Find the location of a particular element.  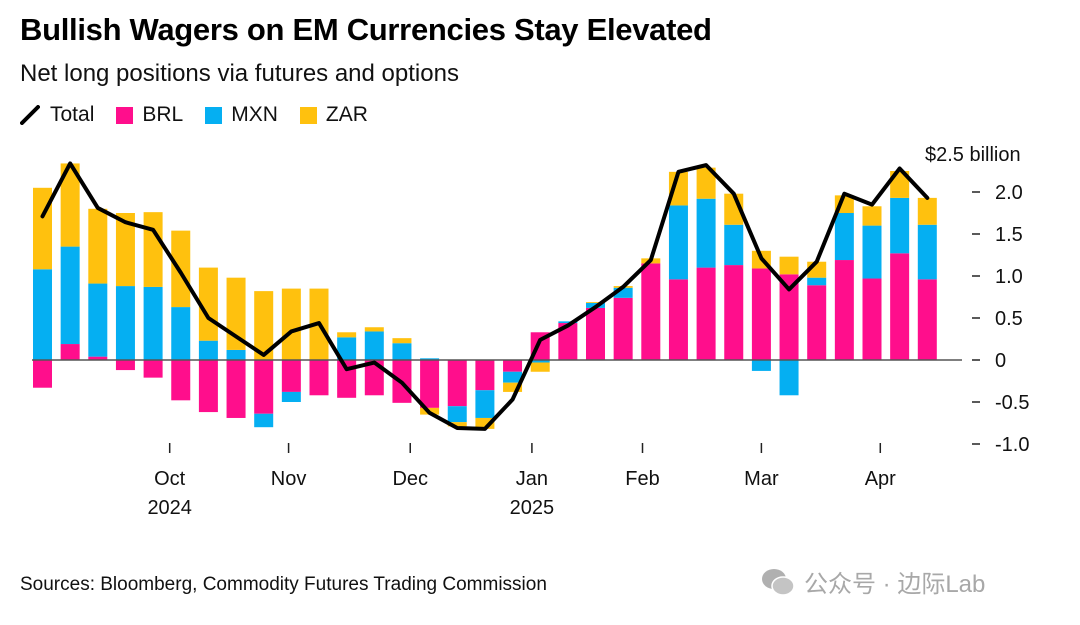

x-tick-label: Nov is located at coordinates (289, 479).